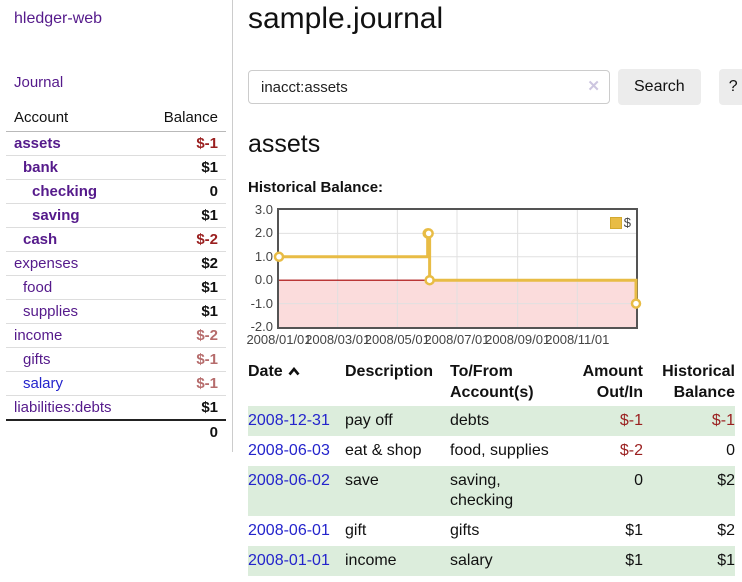  I want to click on register-row: 2008-12-31 pay off debts $-1 $-1, so click(491, 421).